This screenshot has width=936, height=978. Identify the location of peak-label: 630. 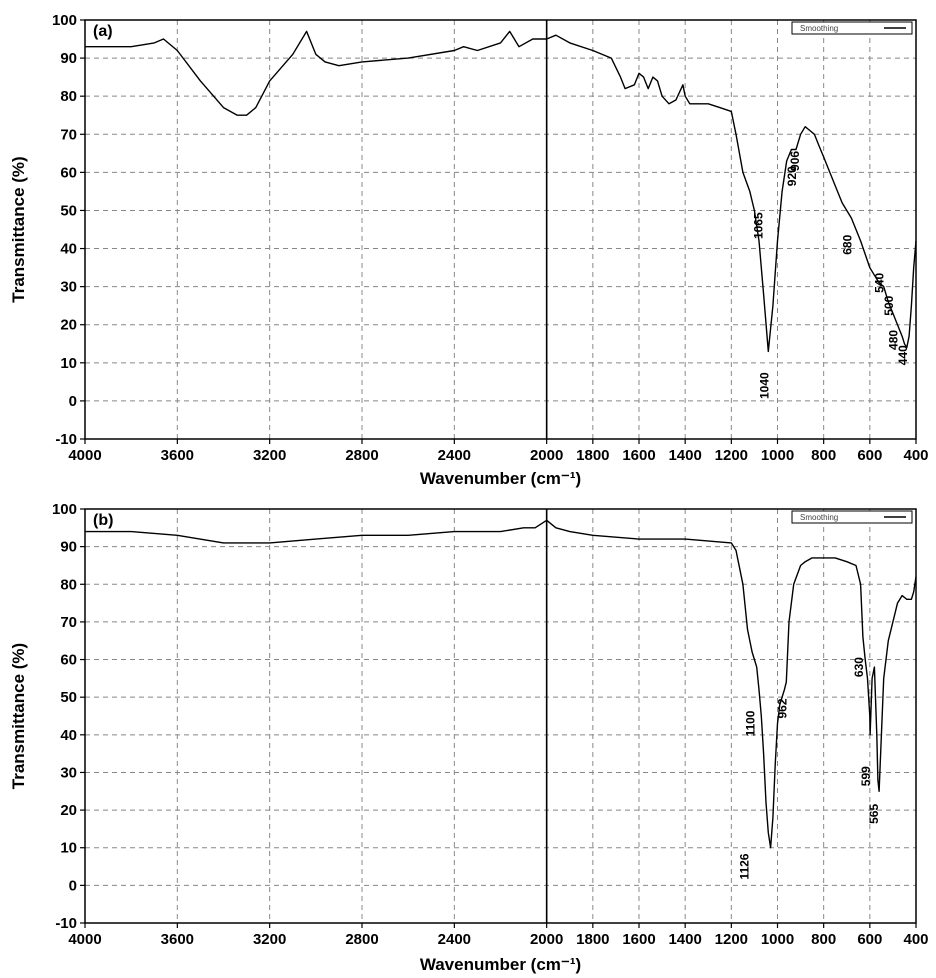
(859, 667).